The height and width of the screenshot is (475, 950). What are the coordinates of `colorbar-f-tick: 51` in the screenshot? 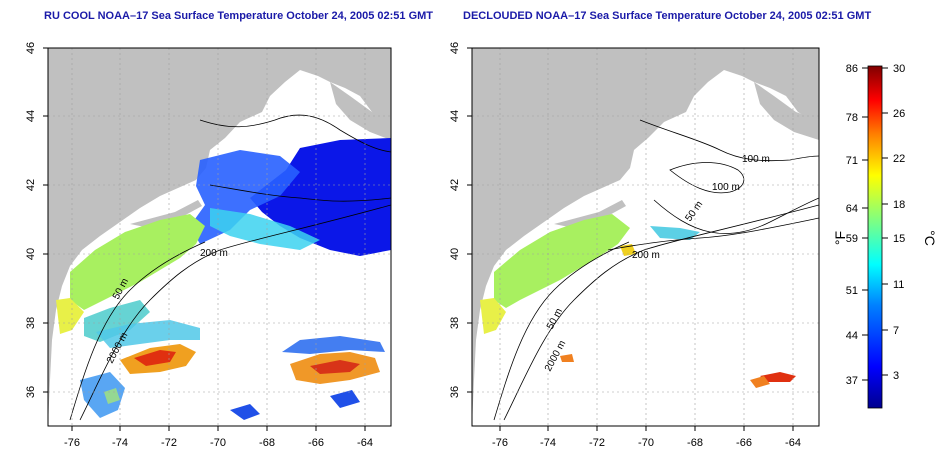 It's located at (852, 291).